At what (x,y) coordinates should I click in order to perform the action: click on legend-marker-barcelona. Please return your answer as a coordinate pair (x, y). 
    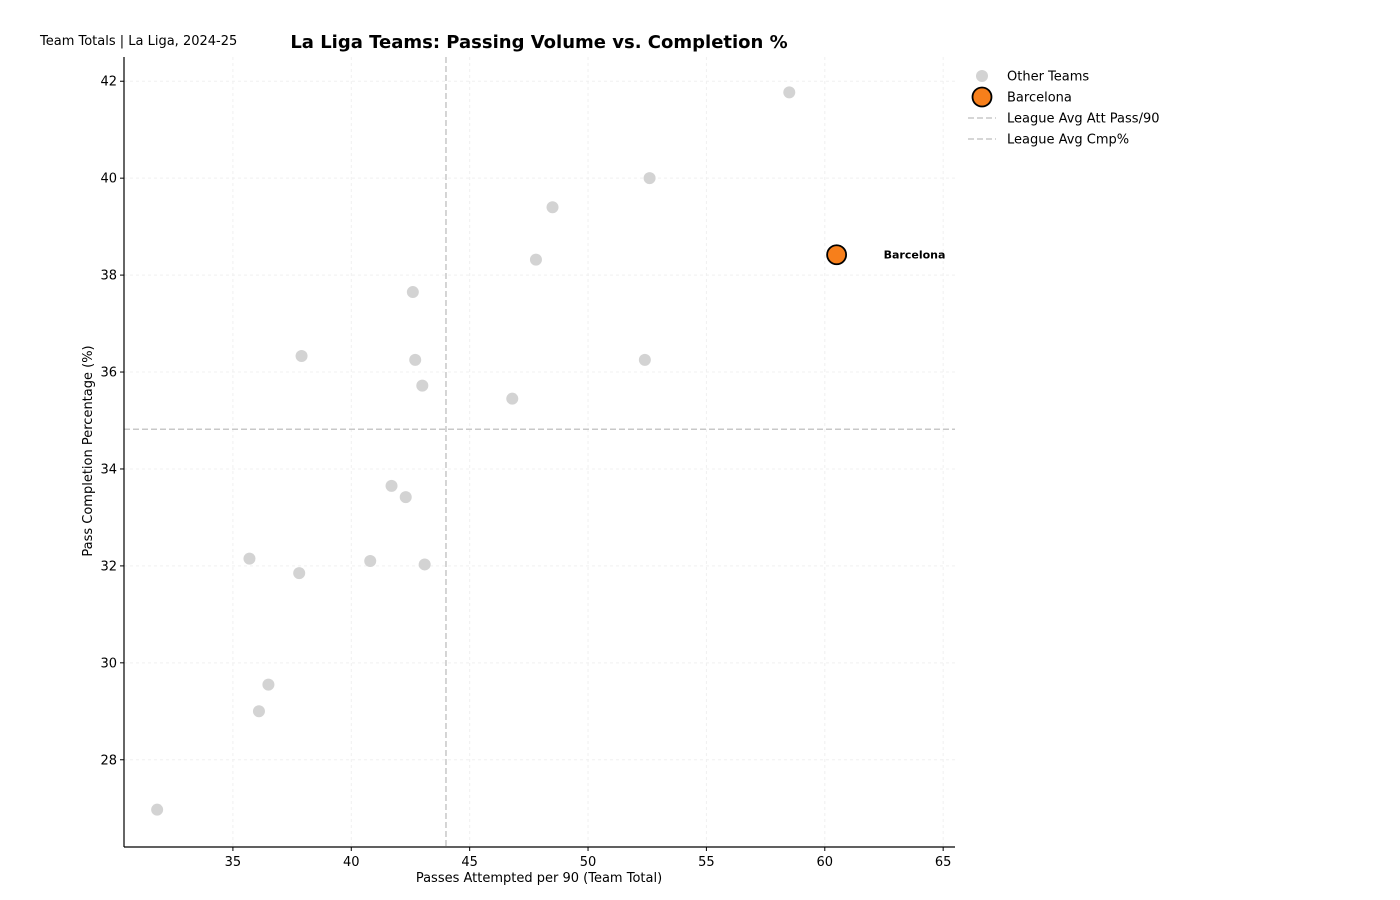
    Looking at the image, I should click on (982, 97).